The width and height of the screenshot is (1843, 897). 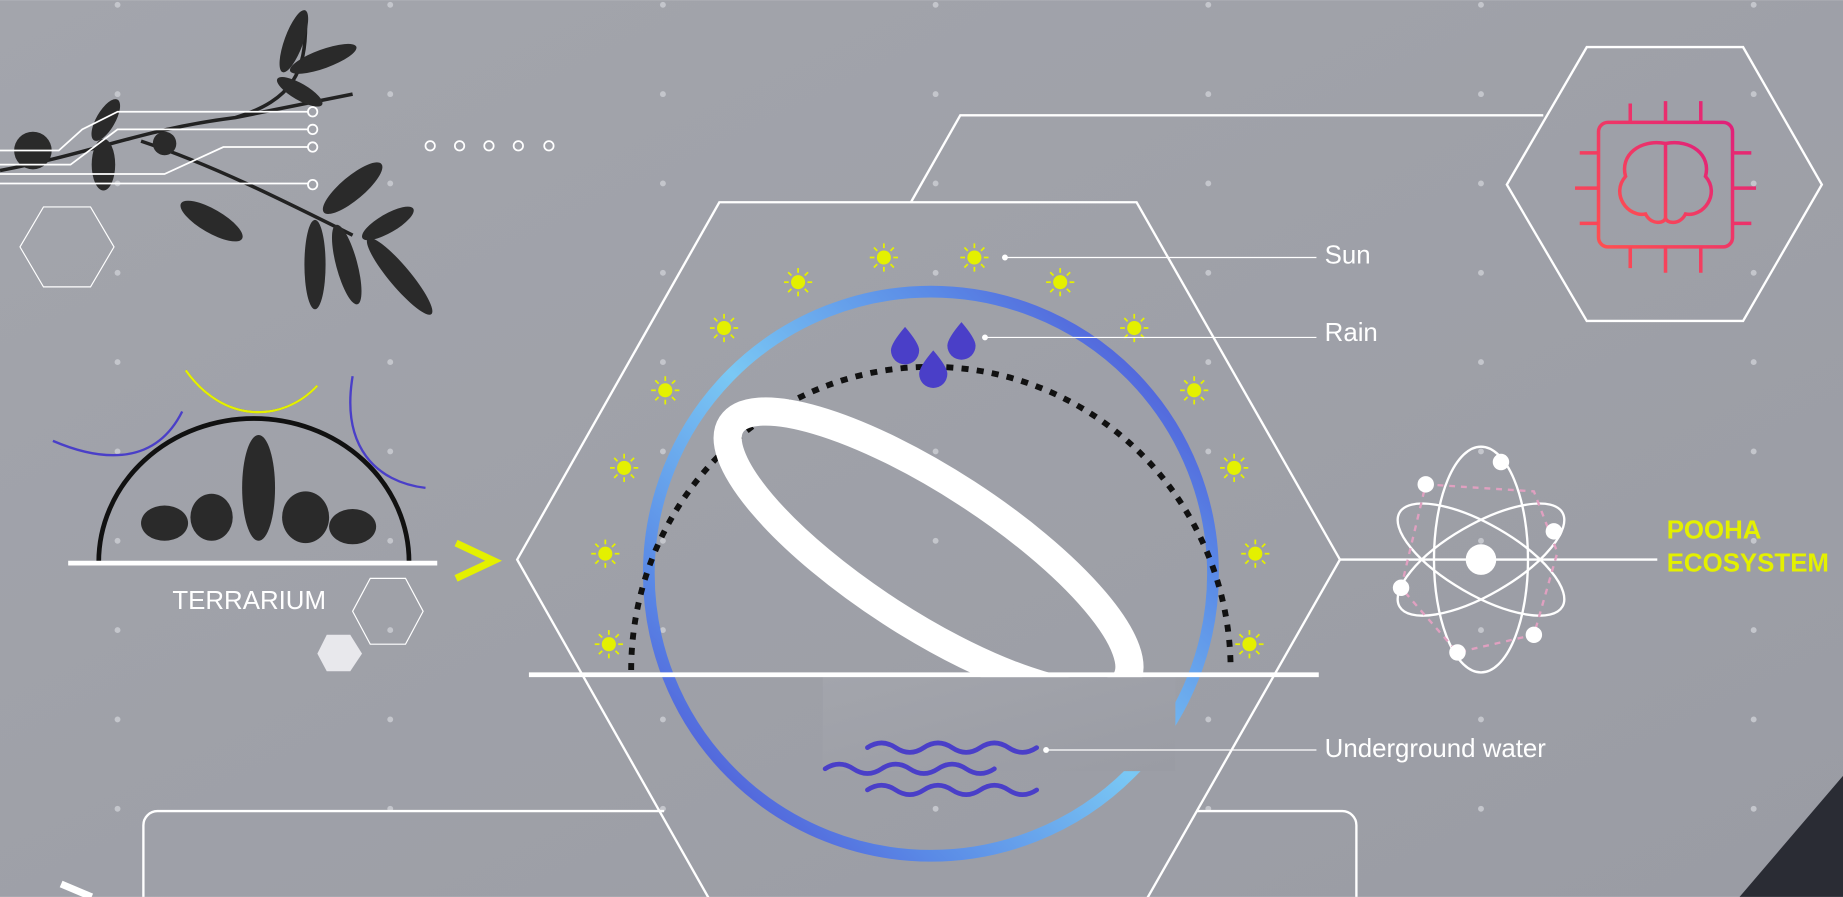 I want to click on water-label: Underground water, so click(x=1436, y=749).